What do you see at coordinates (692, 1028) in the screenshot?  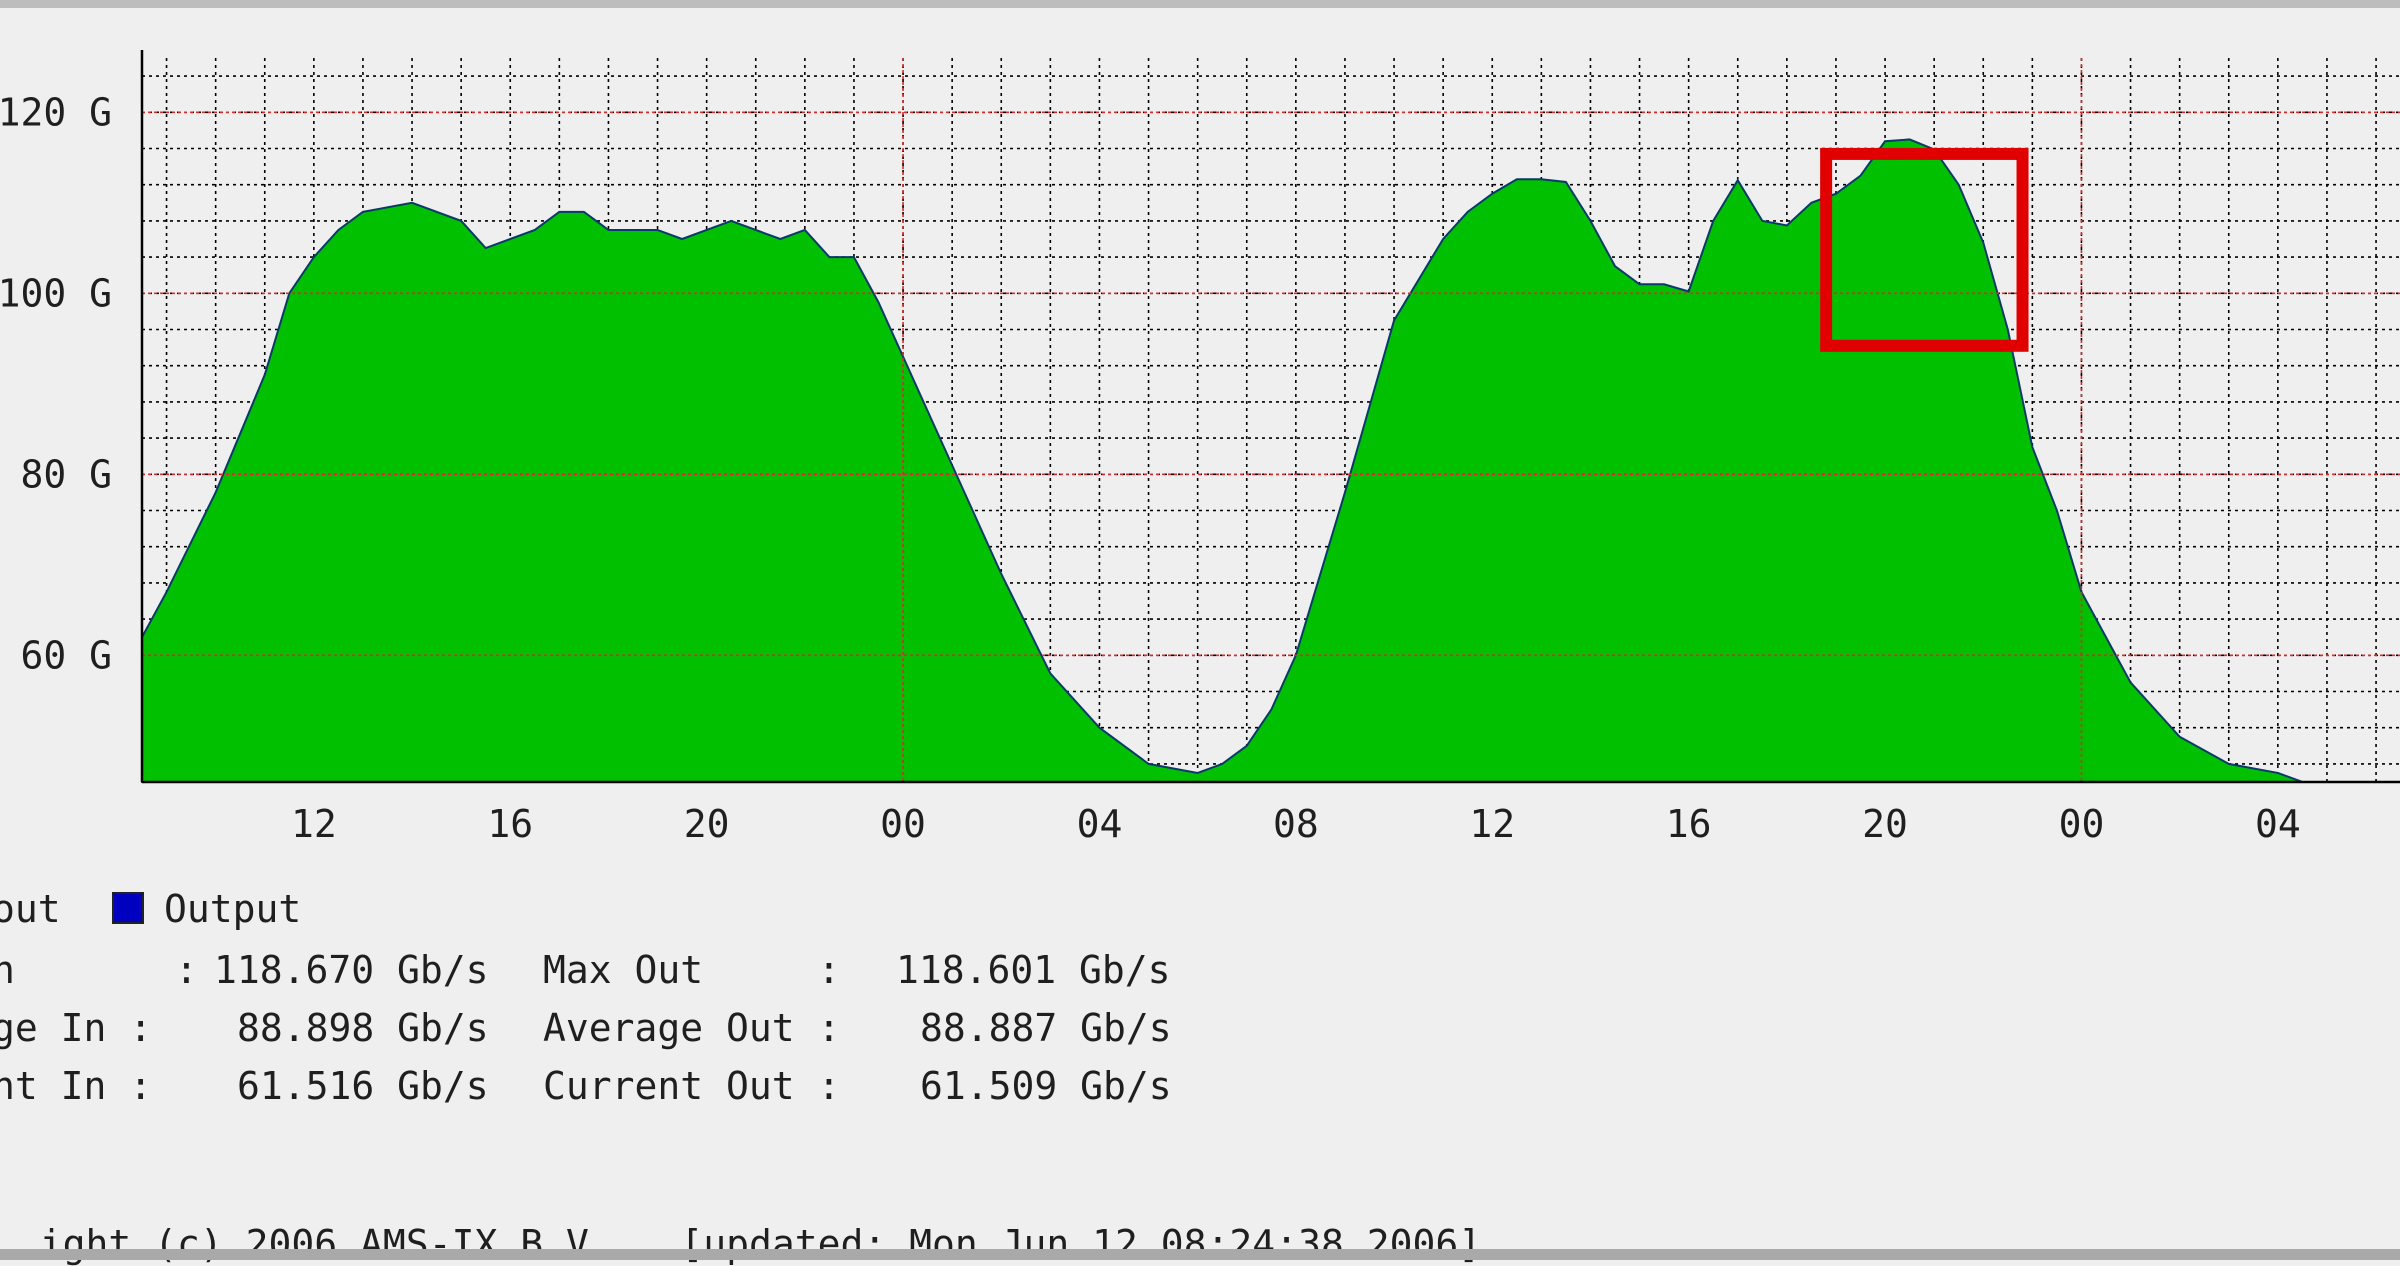 I see `average-out-label: Average Out :` at bounding box center [692, 1028].